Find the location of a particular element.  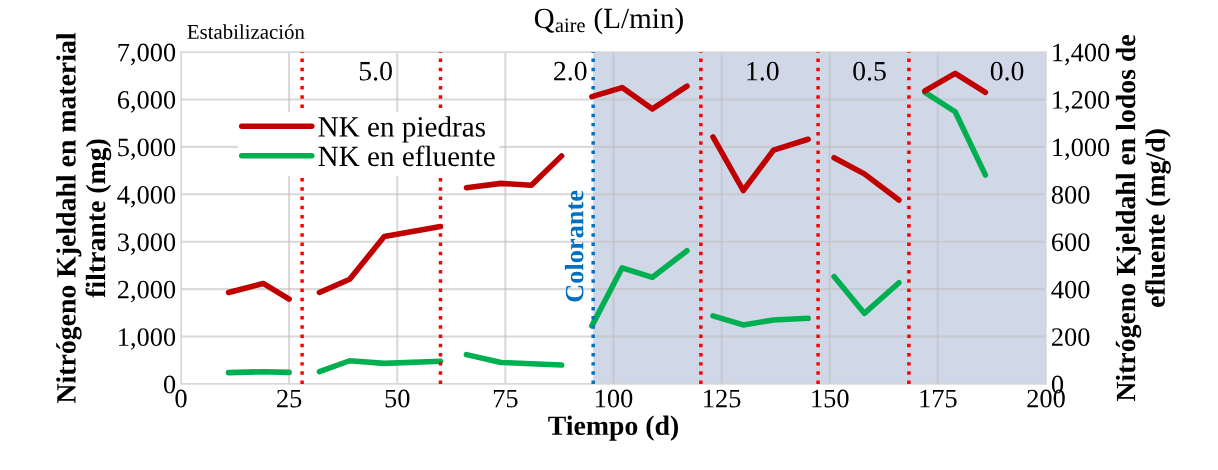

x-tick-label: 25 is located at coordinates (289, 398).